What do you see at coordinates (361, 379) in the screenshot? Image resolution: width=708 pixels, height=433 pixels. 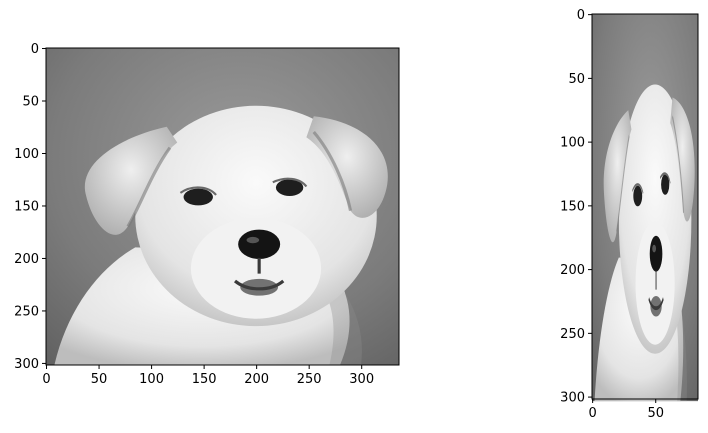 I see `x-tick-label: 300` at bounding box center [361, 379].